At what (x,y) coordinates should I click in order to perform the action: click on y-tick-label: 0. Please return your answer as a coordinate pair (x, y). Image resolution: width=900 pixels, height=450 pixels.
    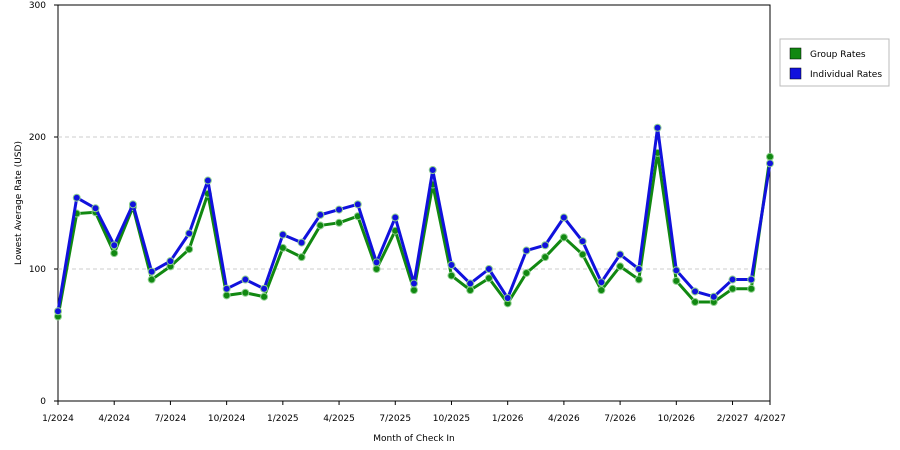
    Looking at the image, I should click on (43, 402).